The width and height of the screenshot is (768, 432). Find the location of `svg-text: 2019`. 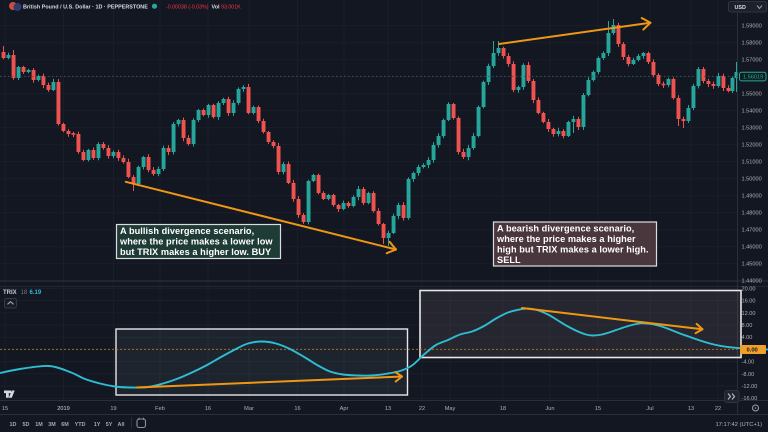

svg-text: 2019 is located at coordinates (63, 409).